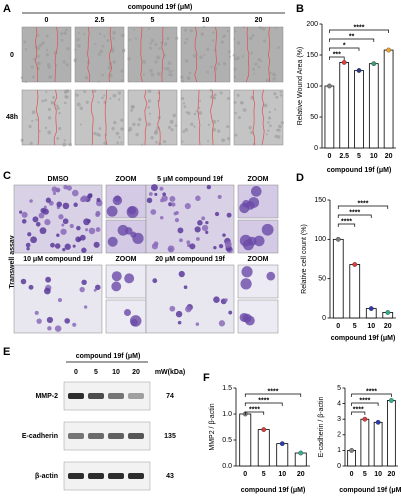 This screenshot has height=500, width=401. Describe the element at coordinates (160, 7) in the screenshot. I see `wound-header: compound 19f (μM)` at that location.